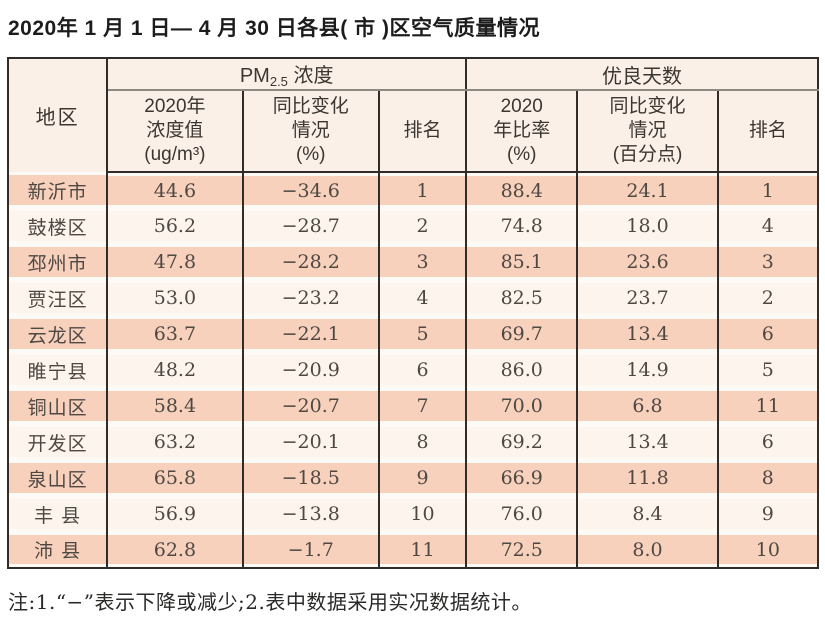  What do you see at coordinates (57, 514) in the screenshot?
I see `region-cell: 丰 县` at bounding box center [57, 514].